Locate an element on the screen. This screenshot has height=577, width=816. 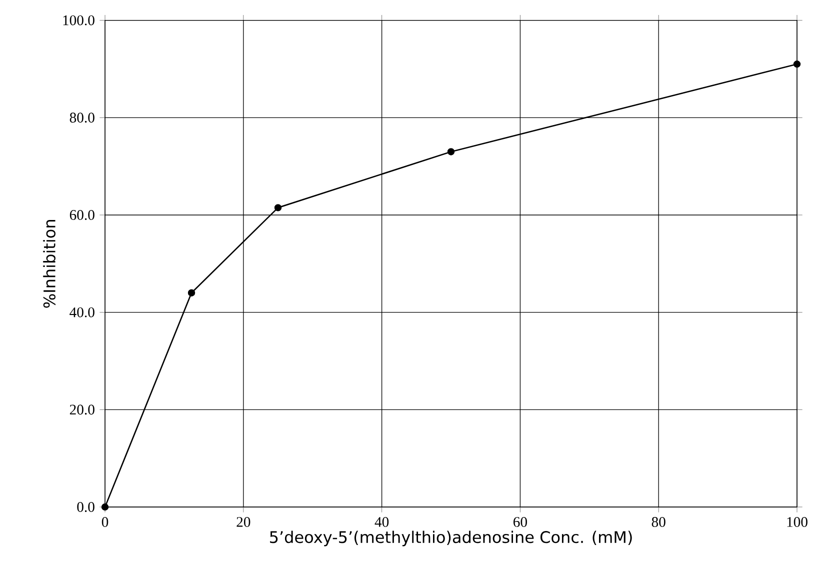
x-tick-label: 20 is located at coordinates (243, 522).